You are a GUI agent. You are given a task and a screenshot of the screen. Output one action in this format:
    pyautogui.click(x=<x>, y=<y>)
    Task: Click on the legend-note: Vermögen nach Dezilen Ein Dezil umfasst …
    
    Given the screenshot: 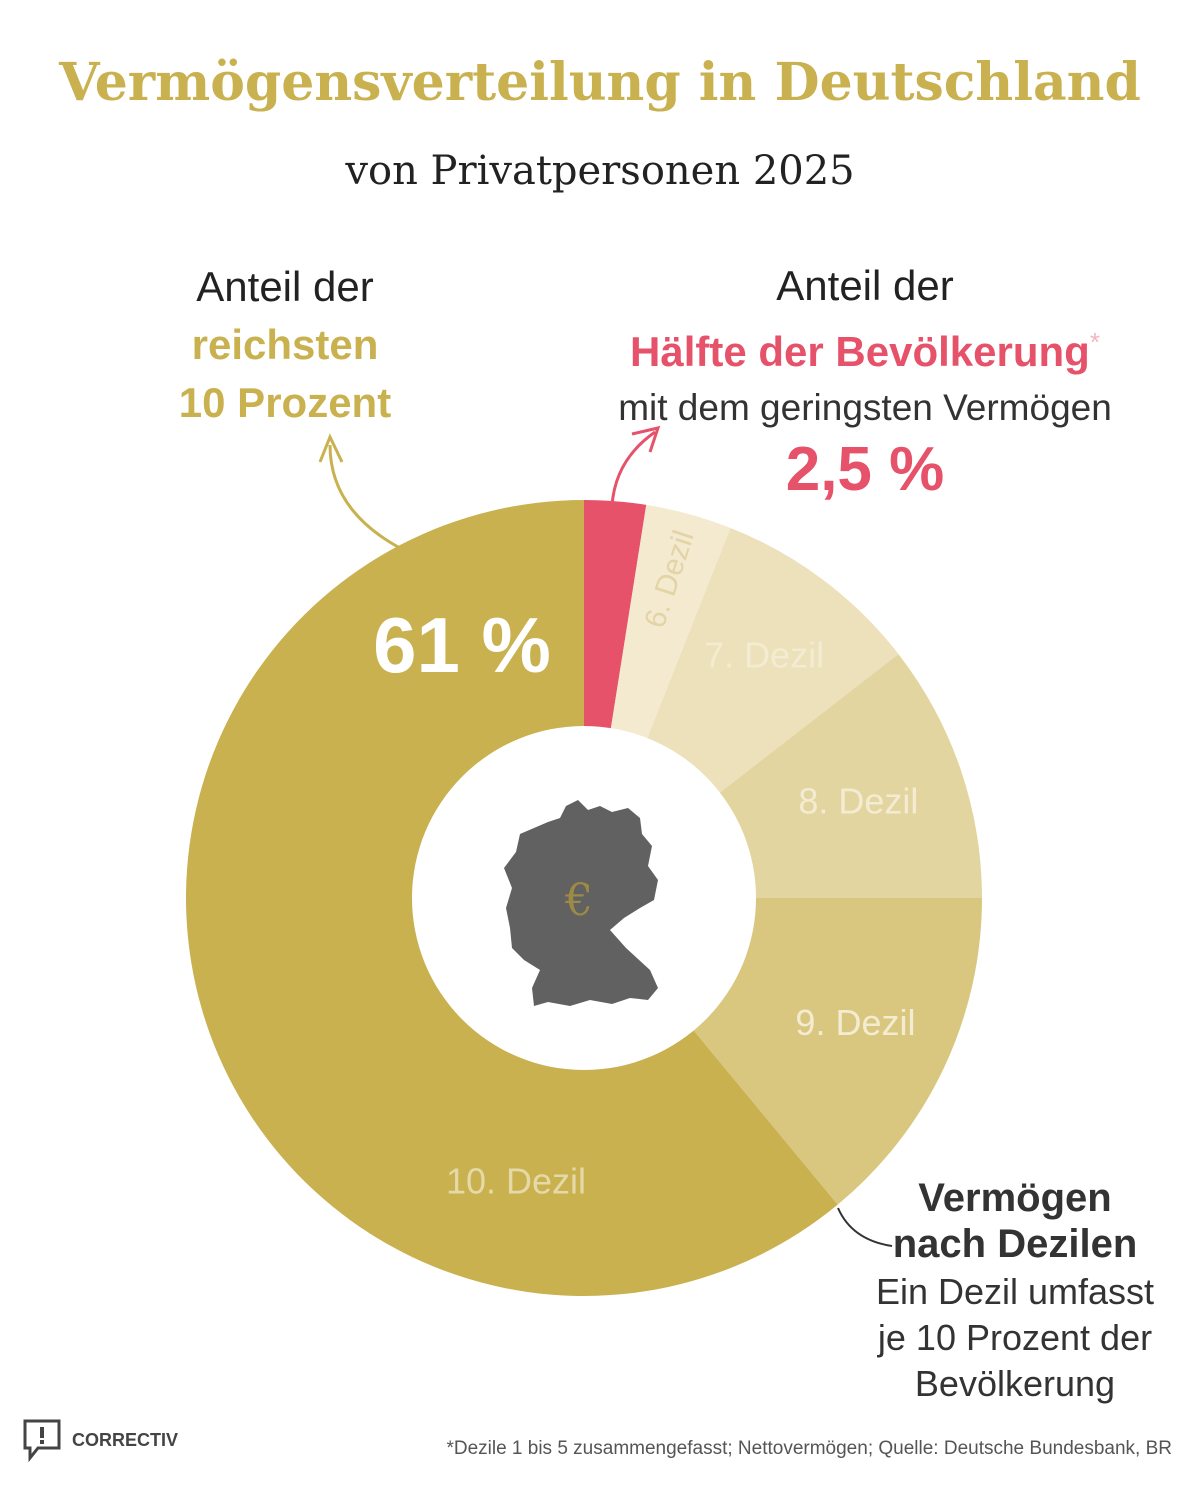 What is the action you would take?
    pyautogui.click(x=1015, y=1290)
    